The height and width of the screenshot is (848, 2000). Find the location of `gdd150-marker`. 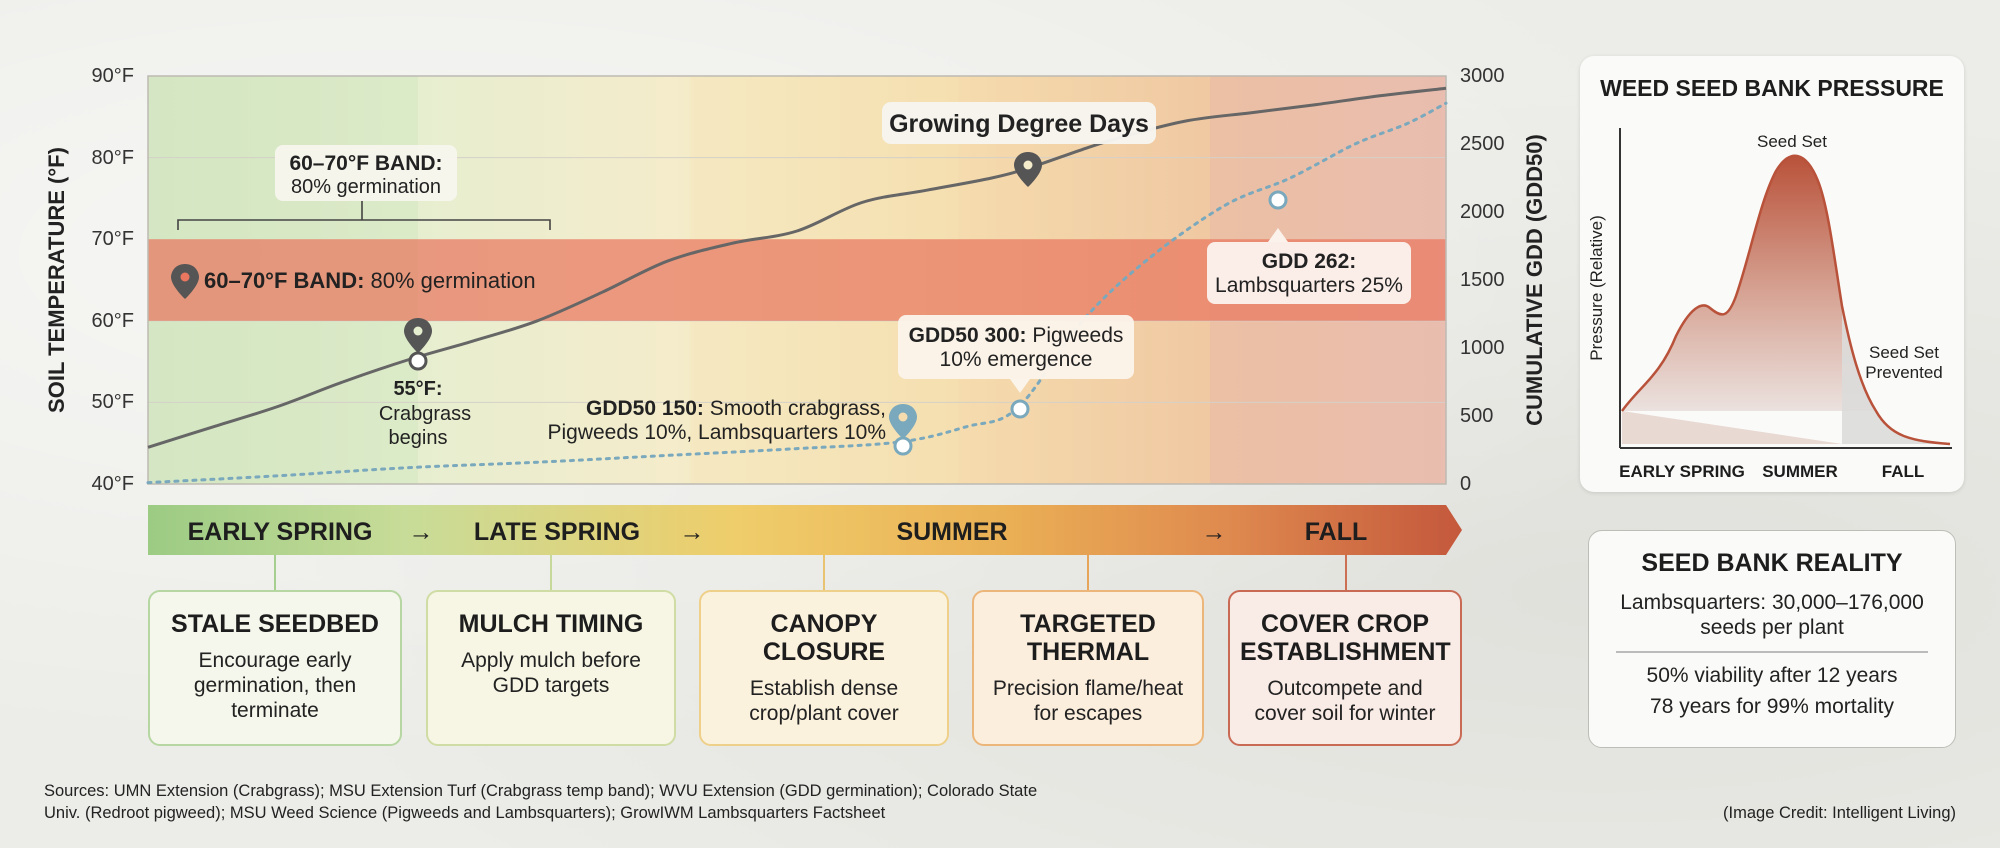

gdd150-marker is located at coordinates (903, 446).